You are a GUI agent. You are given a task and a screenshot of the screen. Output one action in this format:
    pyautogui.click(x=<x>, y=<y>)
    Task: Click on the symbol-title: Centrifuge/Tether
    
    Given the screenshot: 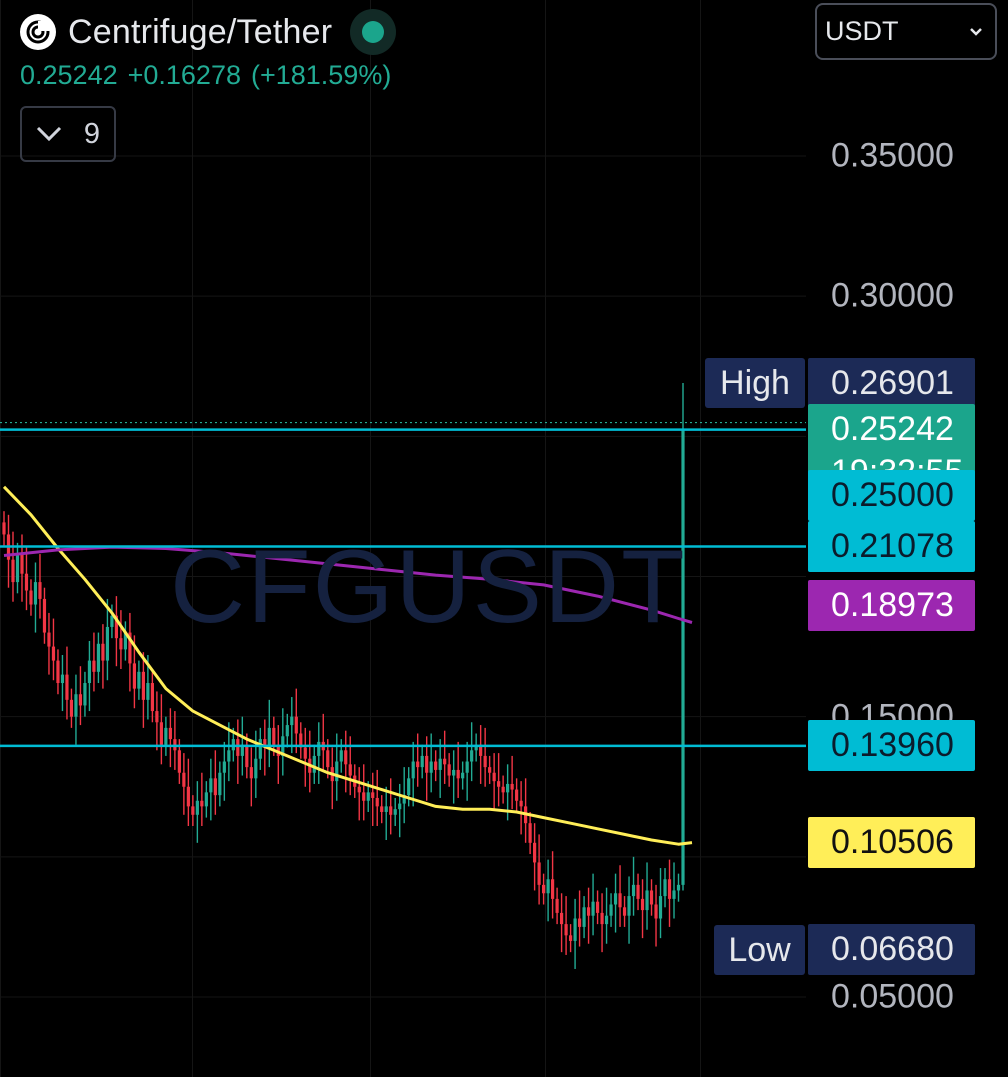 What is the action you would take?
    pyautogui.click(x=200, y=31)
    